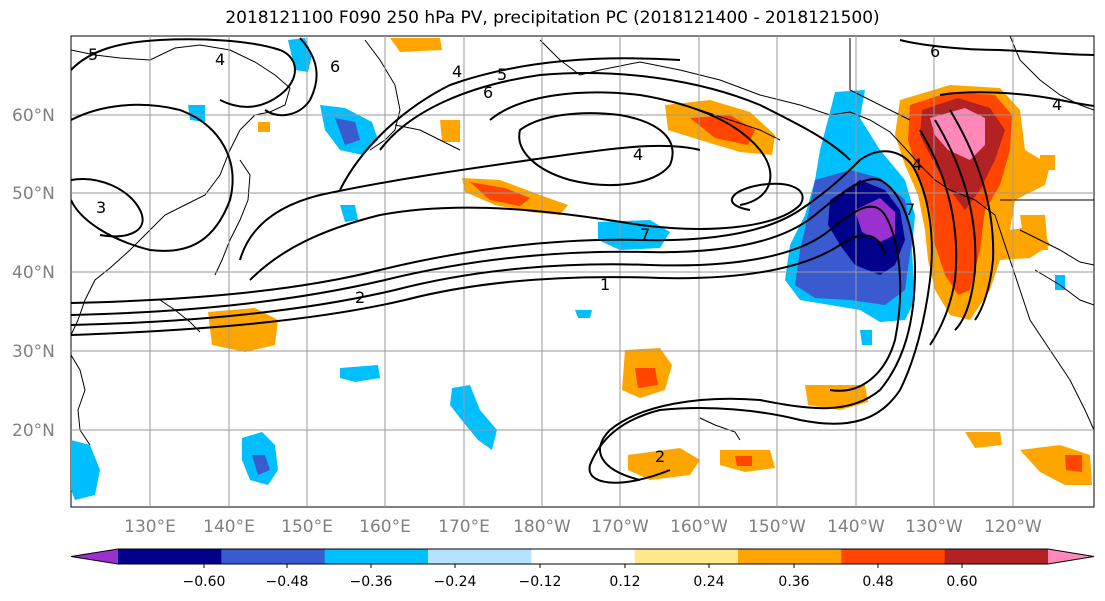 The image size is (1105, 601). I want to click on cbar-tick-label: 0.12, so click(624, 582).